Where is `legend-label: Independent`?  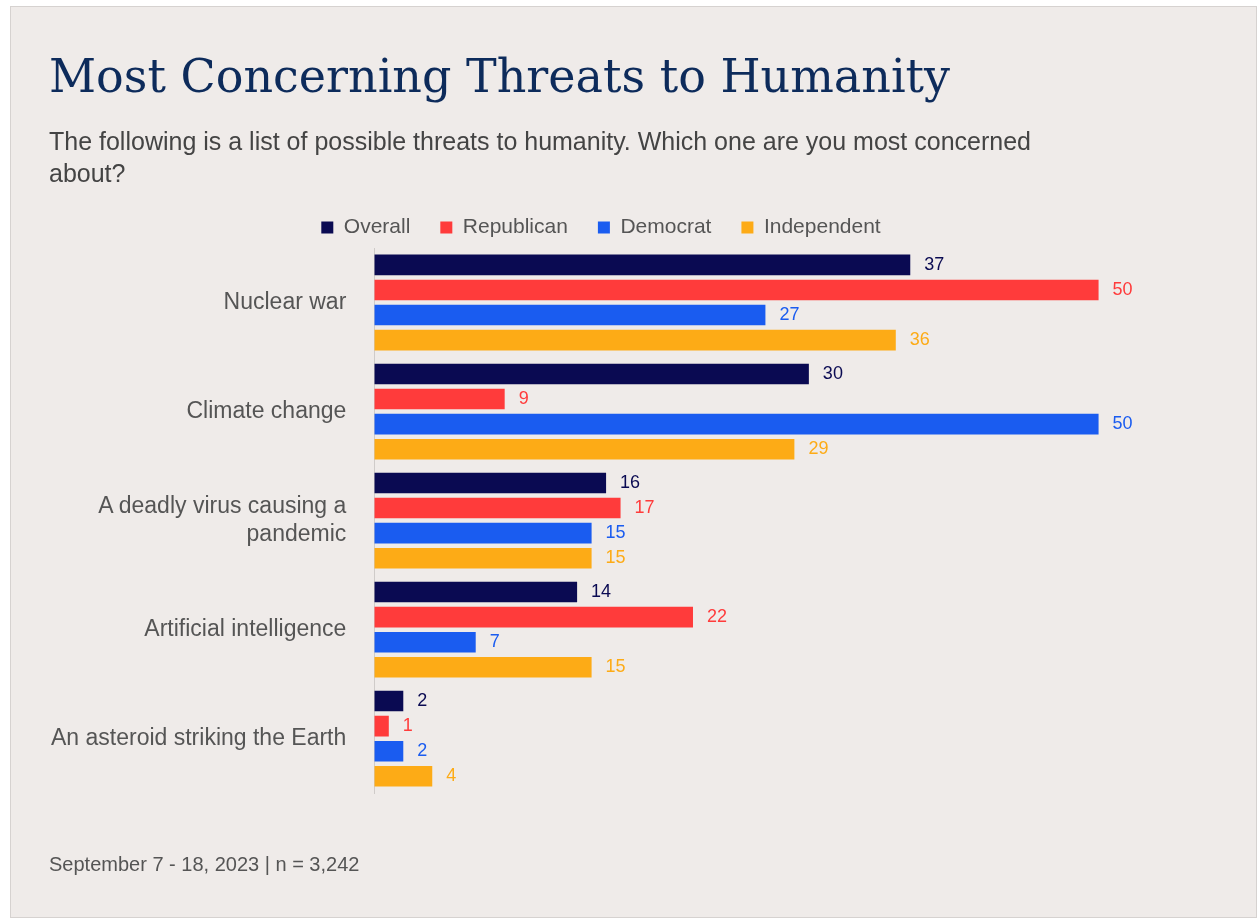 legend-label: Independent is located at coordinates (822, 226).